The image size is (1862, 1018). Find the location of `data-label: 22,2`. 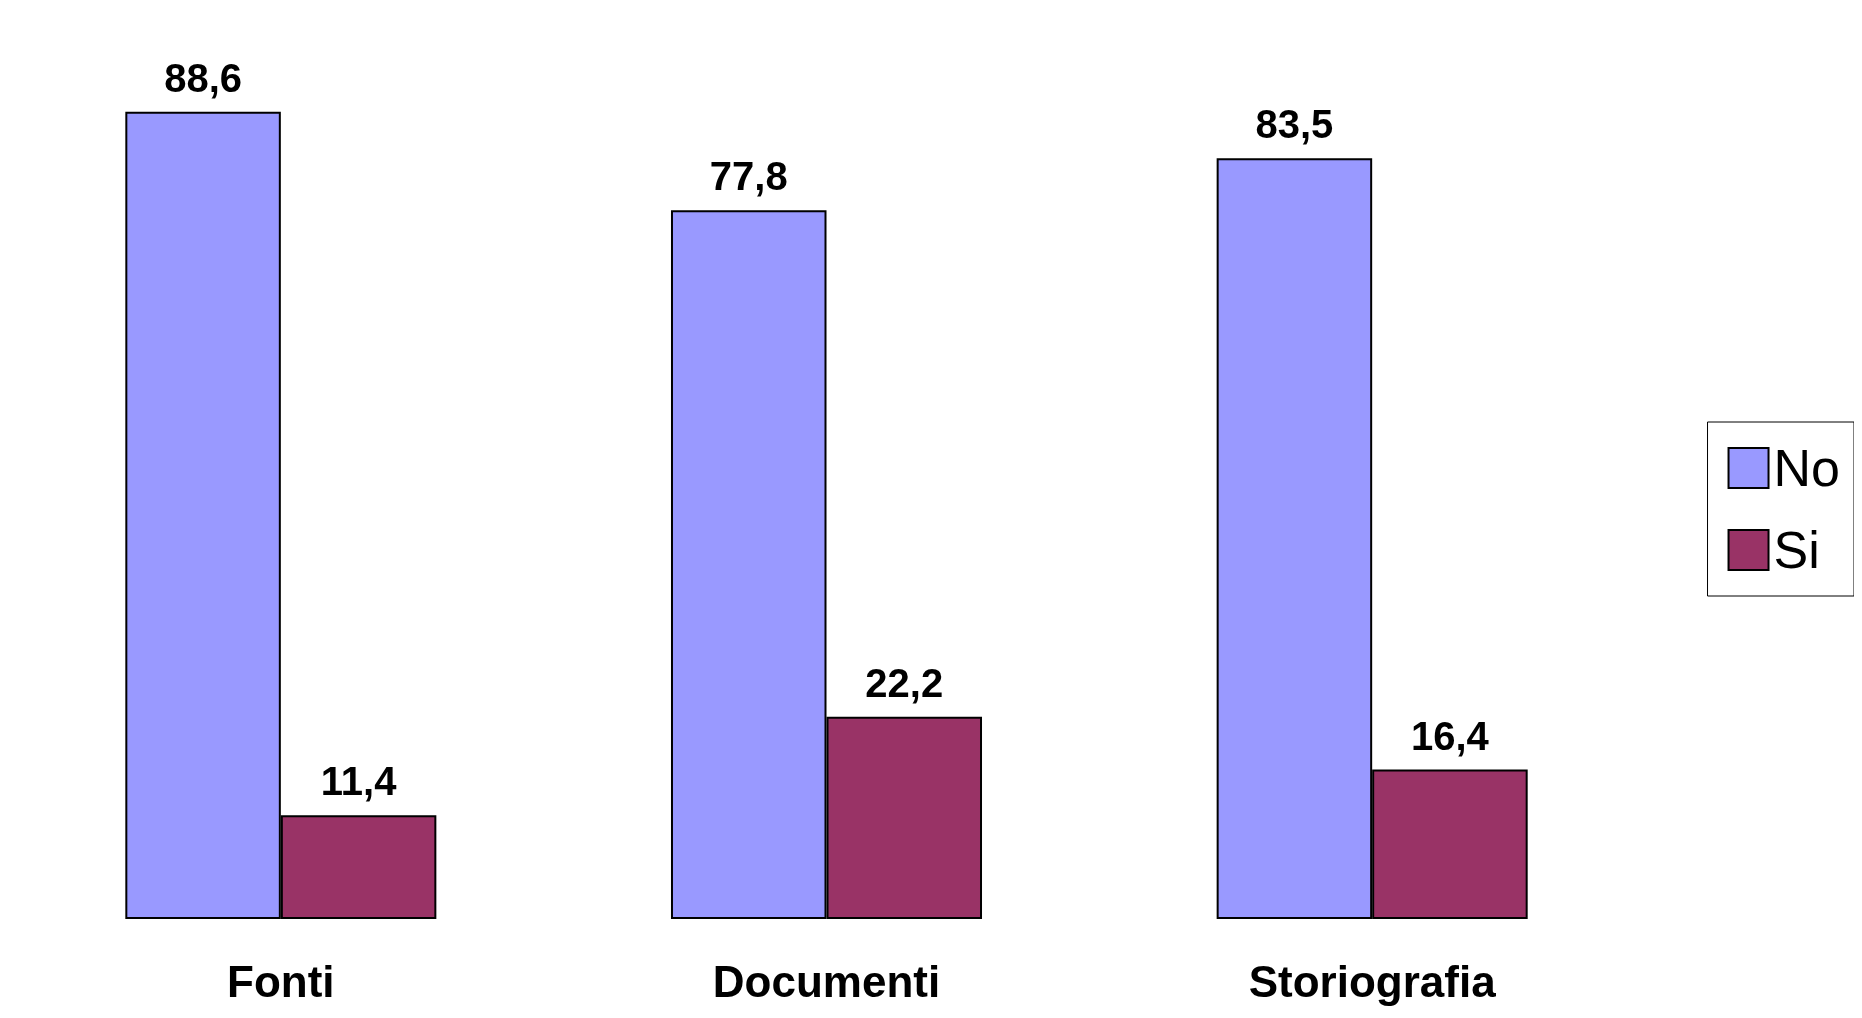

data-label: 22,2 is located at coordinates (904, 682).